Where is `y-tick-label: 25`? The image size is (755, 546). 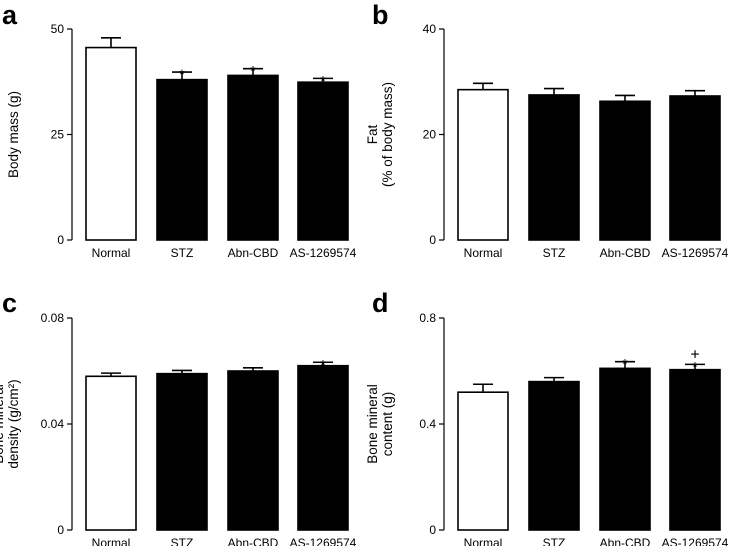 y-tick-label: 25 is located at coordinates (58, 135).